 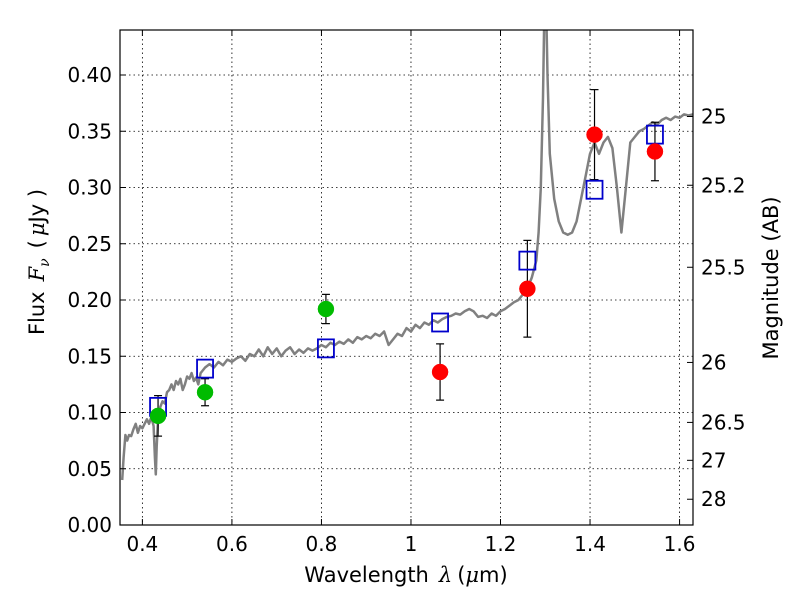 What do you see at coordinates (501, 544) in the screenshot?
I see `x-tick-label: 1.2` at bounding box center [501, 544].